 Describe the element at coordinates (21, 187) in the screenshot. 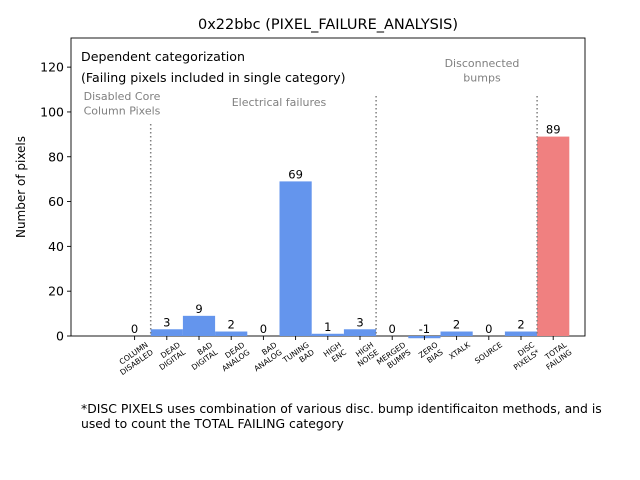

I see `y-axis-label: Number of pixels` at that location.